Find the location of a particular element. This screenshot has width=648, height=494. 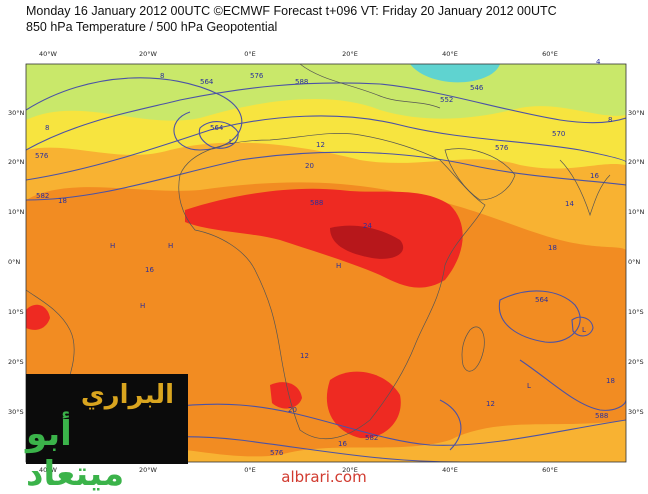

lon-tick: 60°E is located at coordinates (550, 54).